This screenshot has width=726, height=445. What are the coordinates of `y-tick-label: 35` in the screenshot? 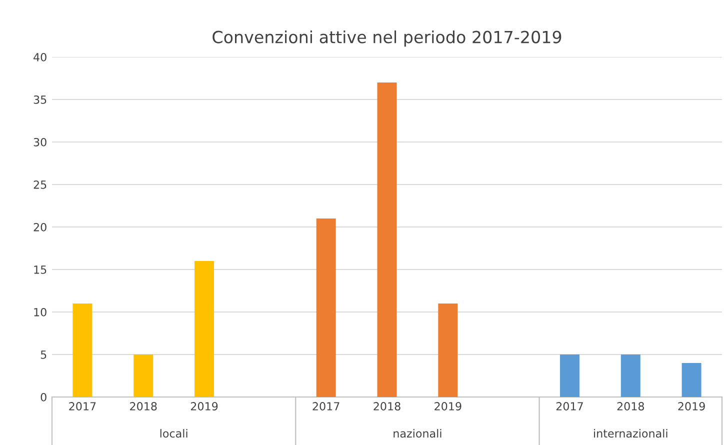 It's located at (40, 99).